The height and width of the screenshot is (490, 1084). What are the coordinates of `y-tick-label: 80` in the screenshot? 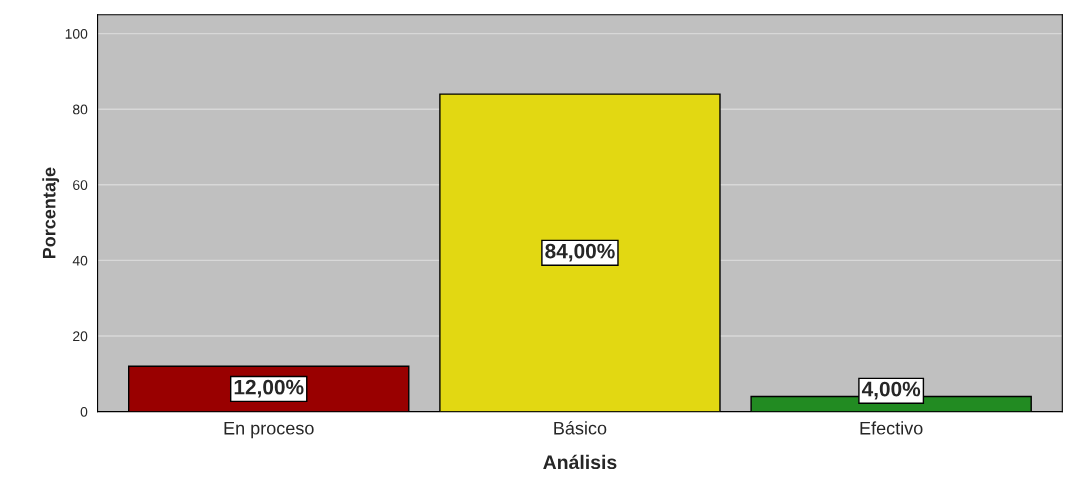 It's located at (80, 109).